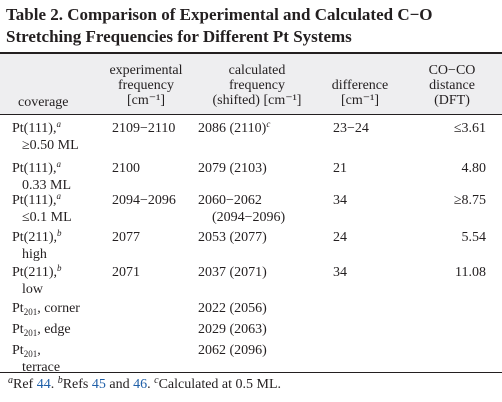  I want to click on table-row-experimental: 2100, so click(126, 168).